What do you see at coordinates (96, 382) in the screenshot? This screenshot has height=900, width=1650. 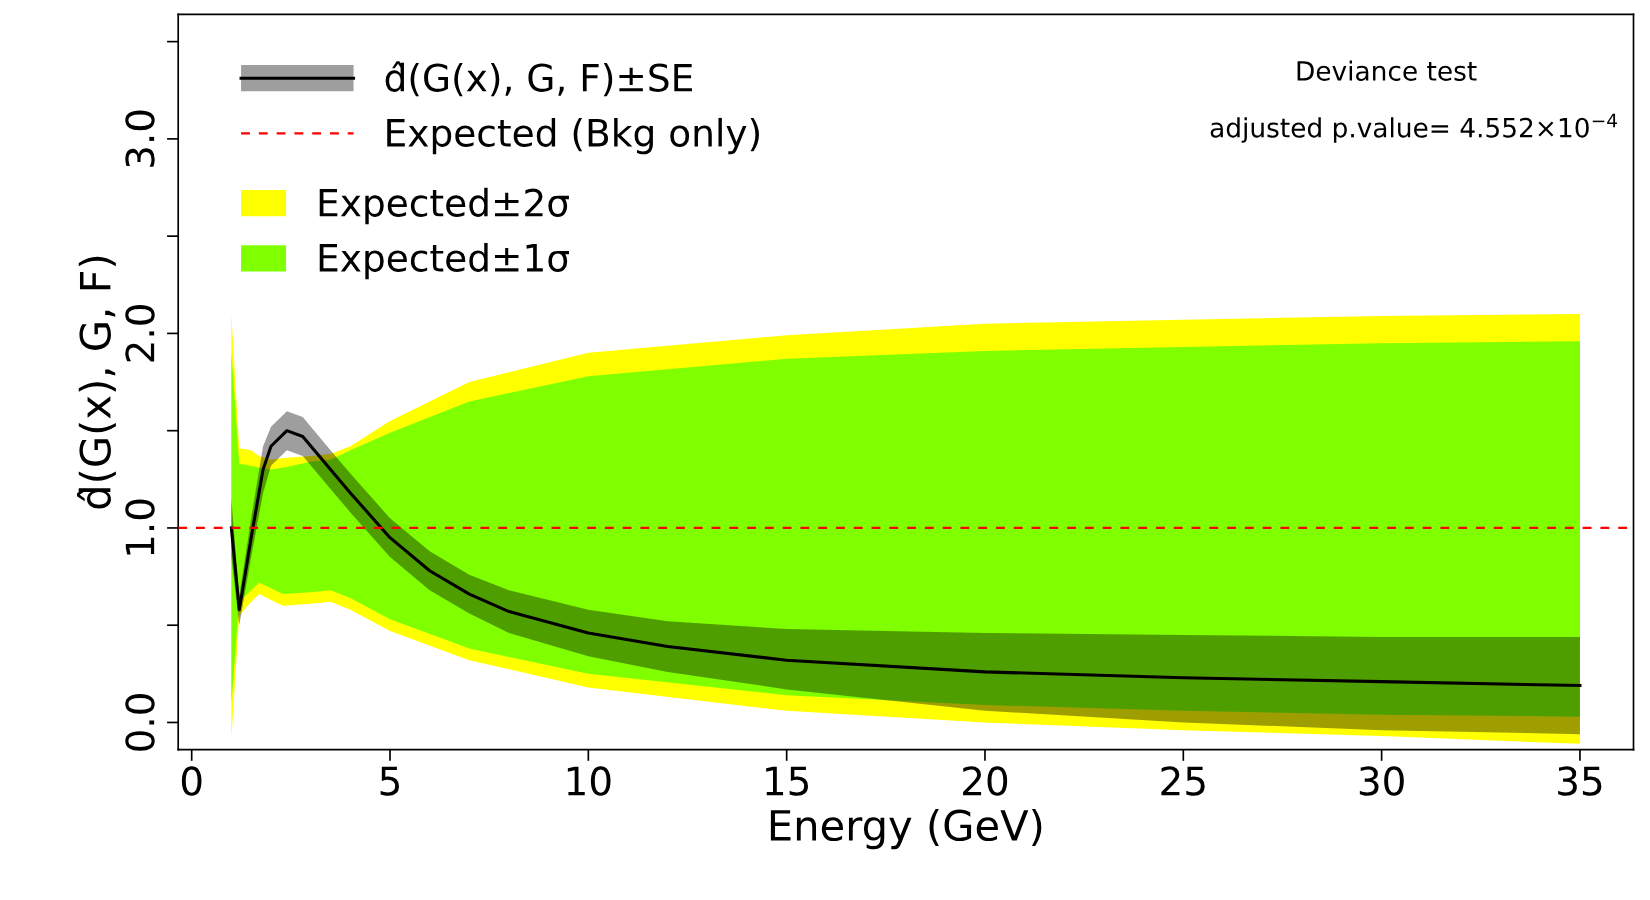 I see `y-axis-title: d̂(G(x), G, F)` at bounding box center [96, 382].